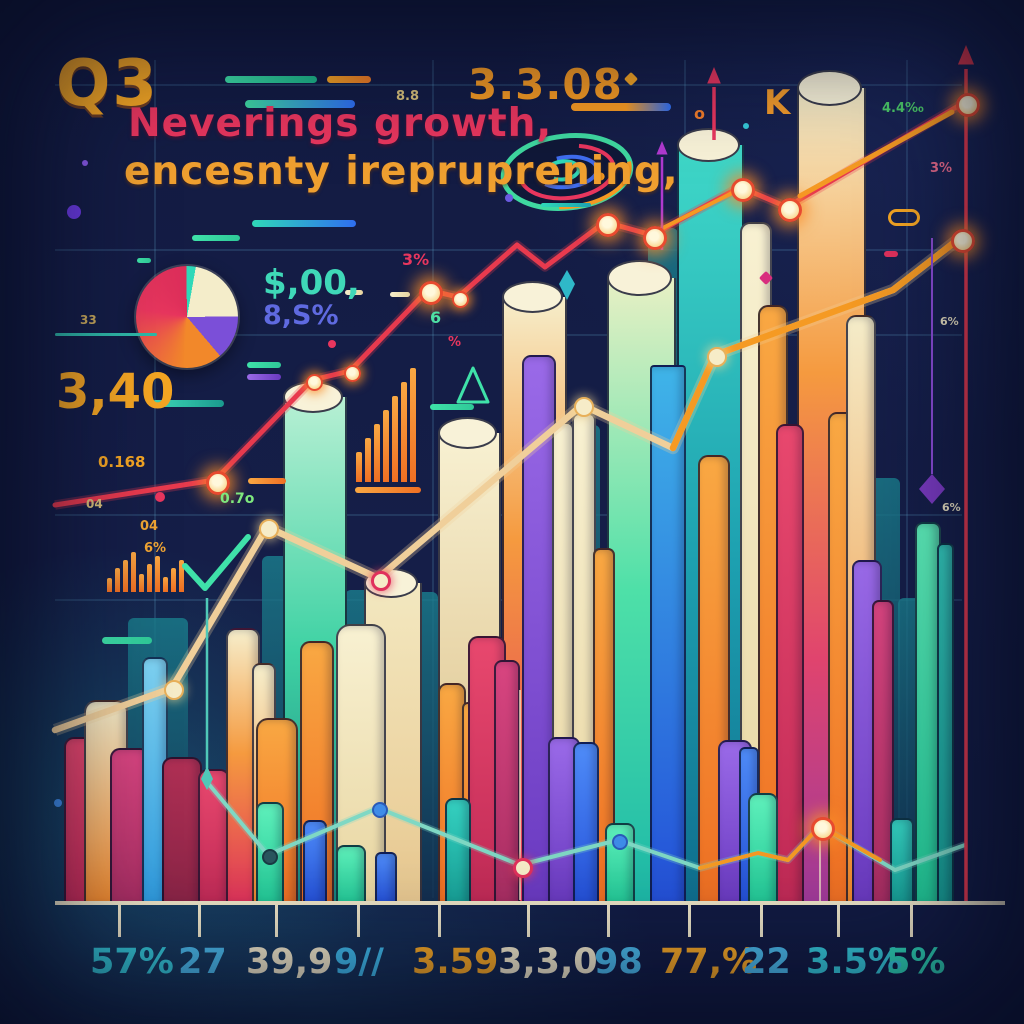  Describe the element at coordinates (790, 847) in the screenshot. I see `bottom-trend-overlay` at that location.